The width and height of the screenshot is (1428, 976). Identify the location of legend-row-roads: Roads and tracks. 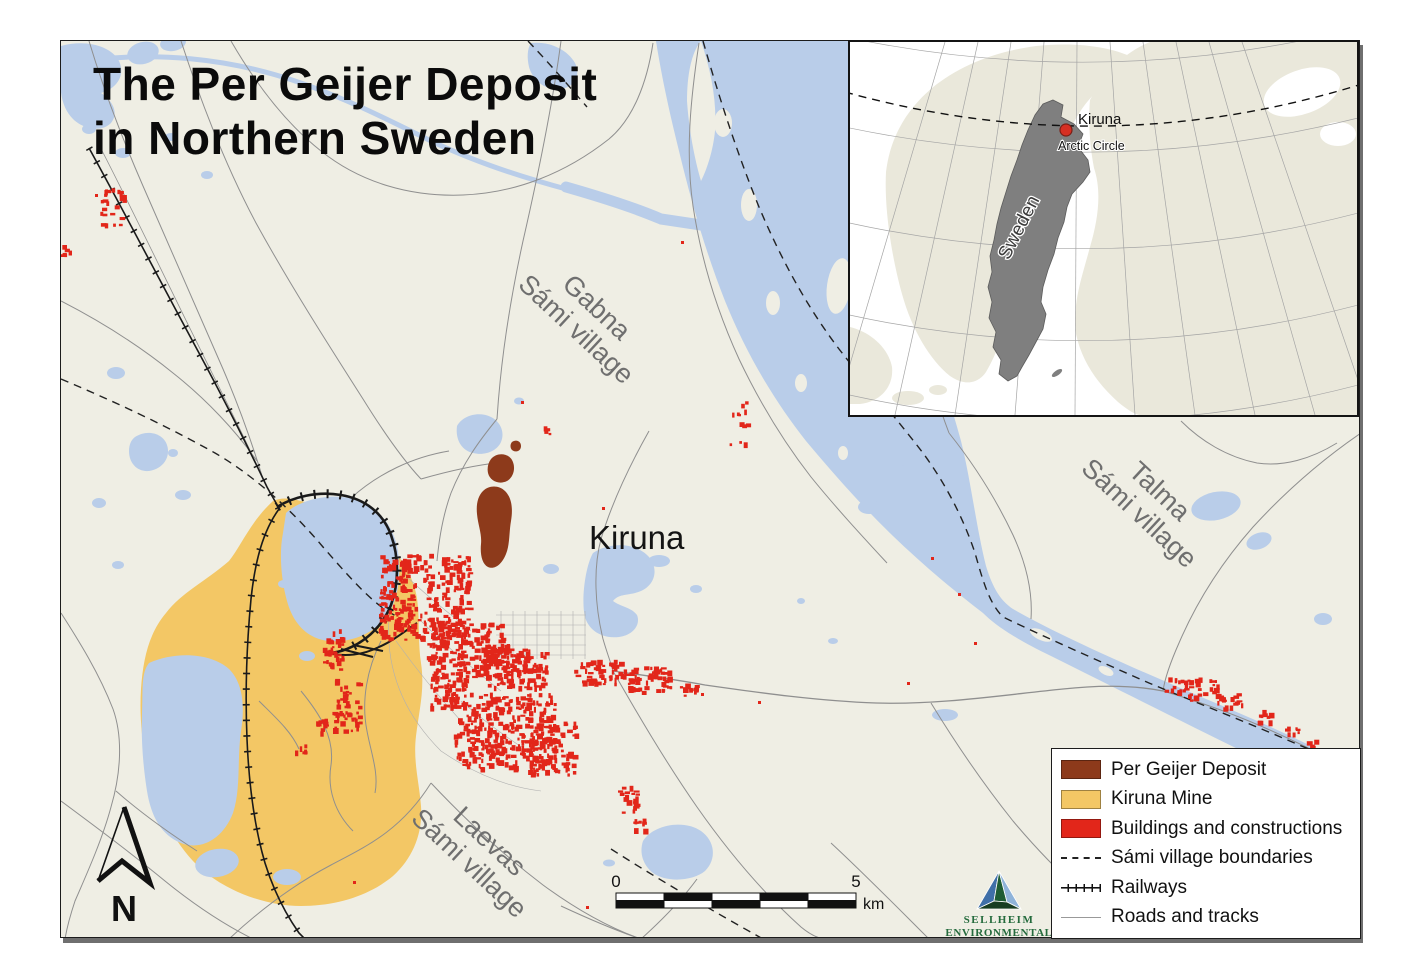
(1206, 917).